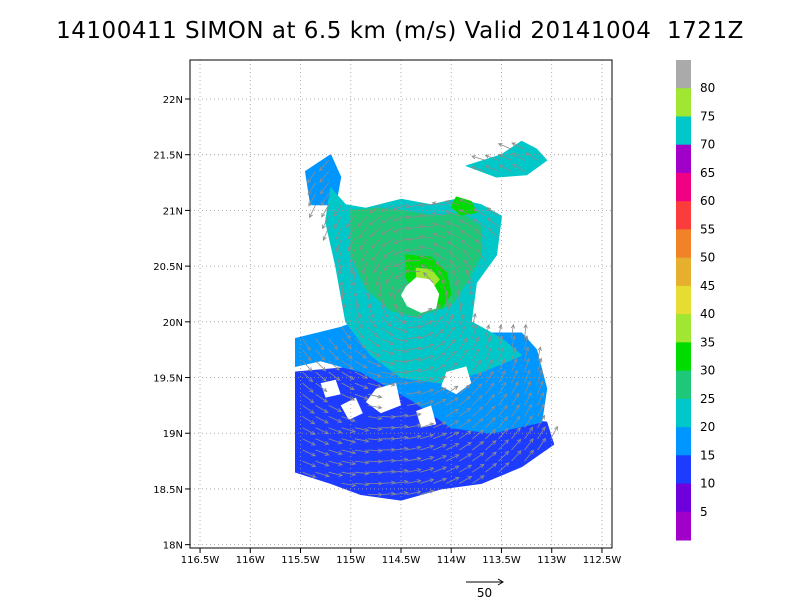 The width and height of the screenshot is (800, 600). Describe the element at coordinates (707, 484) in the screenshot. I see `colorbar-label: 10` at that location.